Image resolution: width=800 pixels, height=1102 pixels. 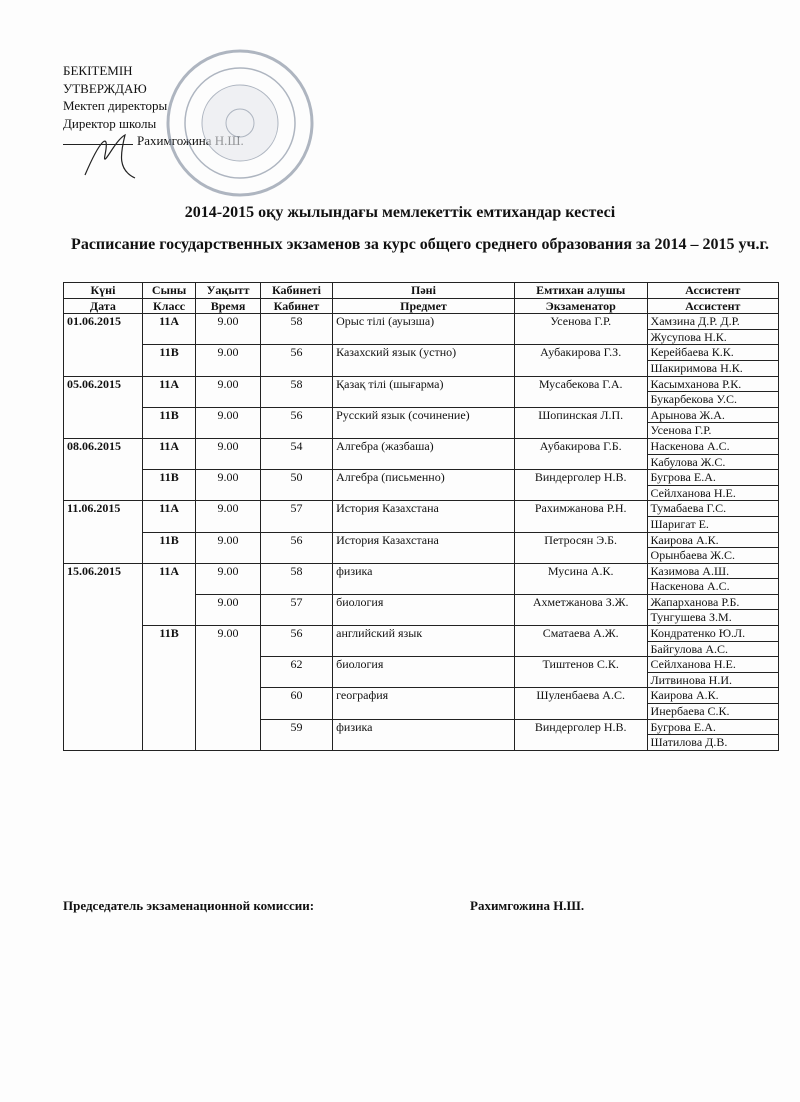 I want to click on column-header: Кабинет, so click(x=296, y=306).